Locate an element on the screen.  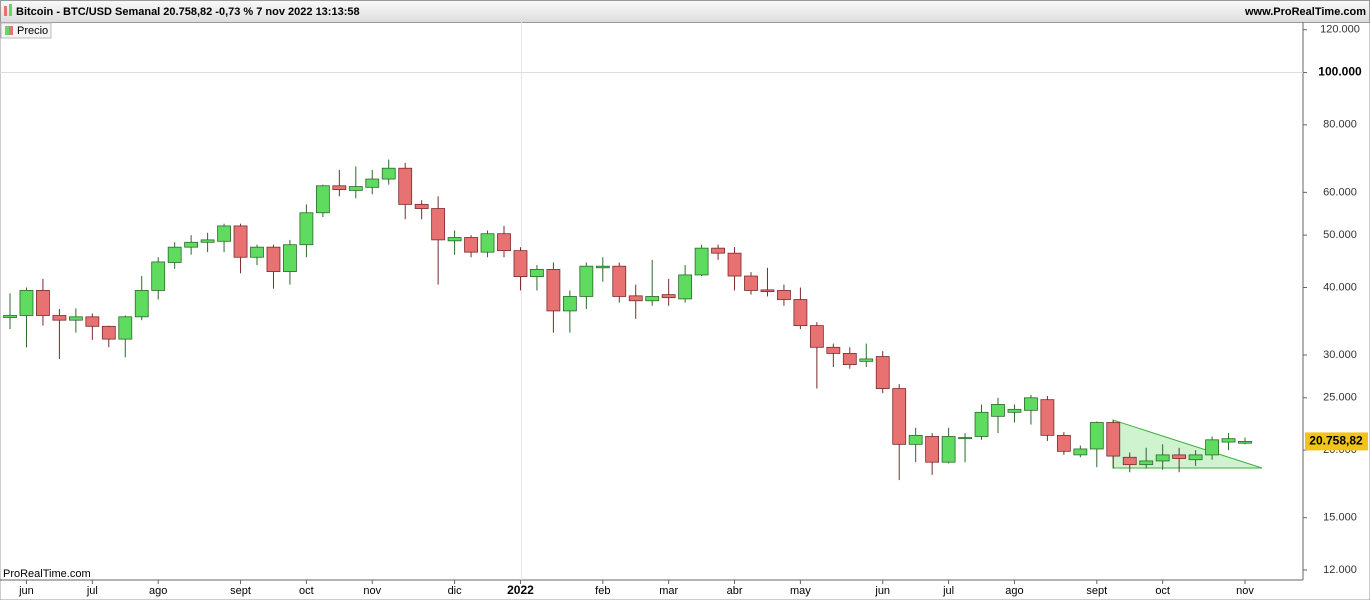
x-tick-label: sept is located at coordinates (1096, 591).